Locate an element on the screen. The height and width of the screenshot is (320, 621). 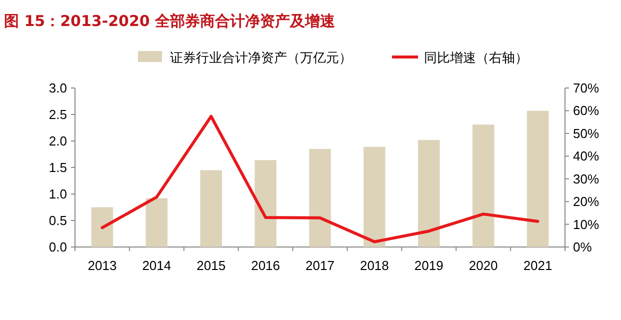
y2-tick-label: 70% is located at coordinates (586, 88).